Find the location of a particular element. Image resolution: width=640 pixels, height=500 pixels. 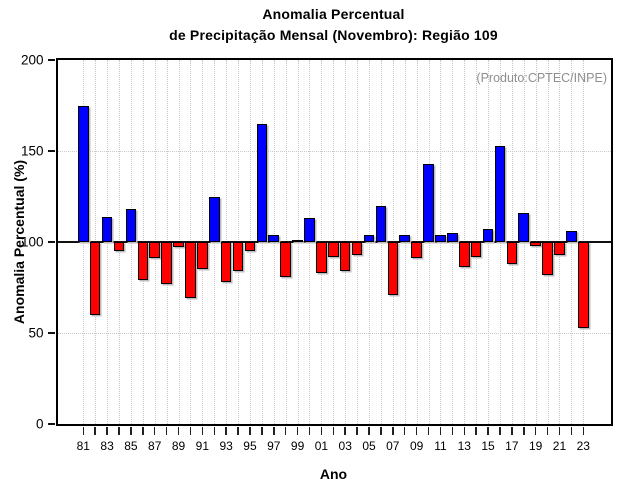

chart-title-line1: Anomalia Percentual is located at coordinates (333, 14).